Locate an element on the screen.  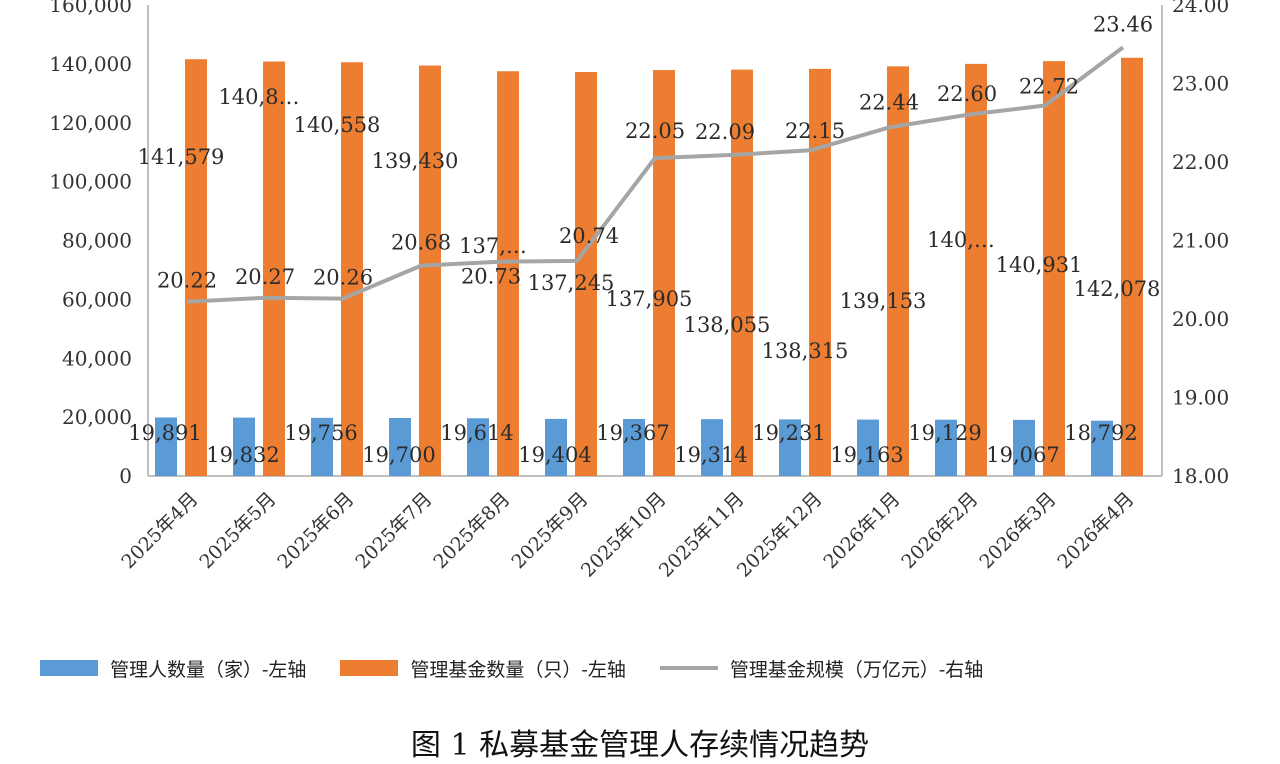
legend-item-scale: 管理基金规模（万亿元）-右轴 is located at coordinates (821, 668).